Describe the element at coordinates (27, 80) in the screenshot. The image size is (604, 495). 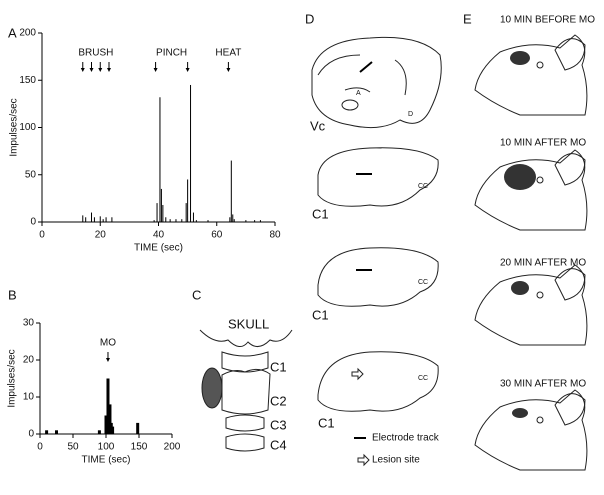
I see `y-tick-label: 150` at that location.